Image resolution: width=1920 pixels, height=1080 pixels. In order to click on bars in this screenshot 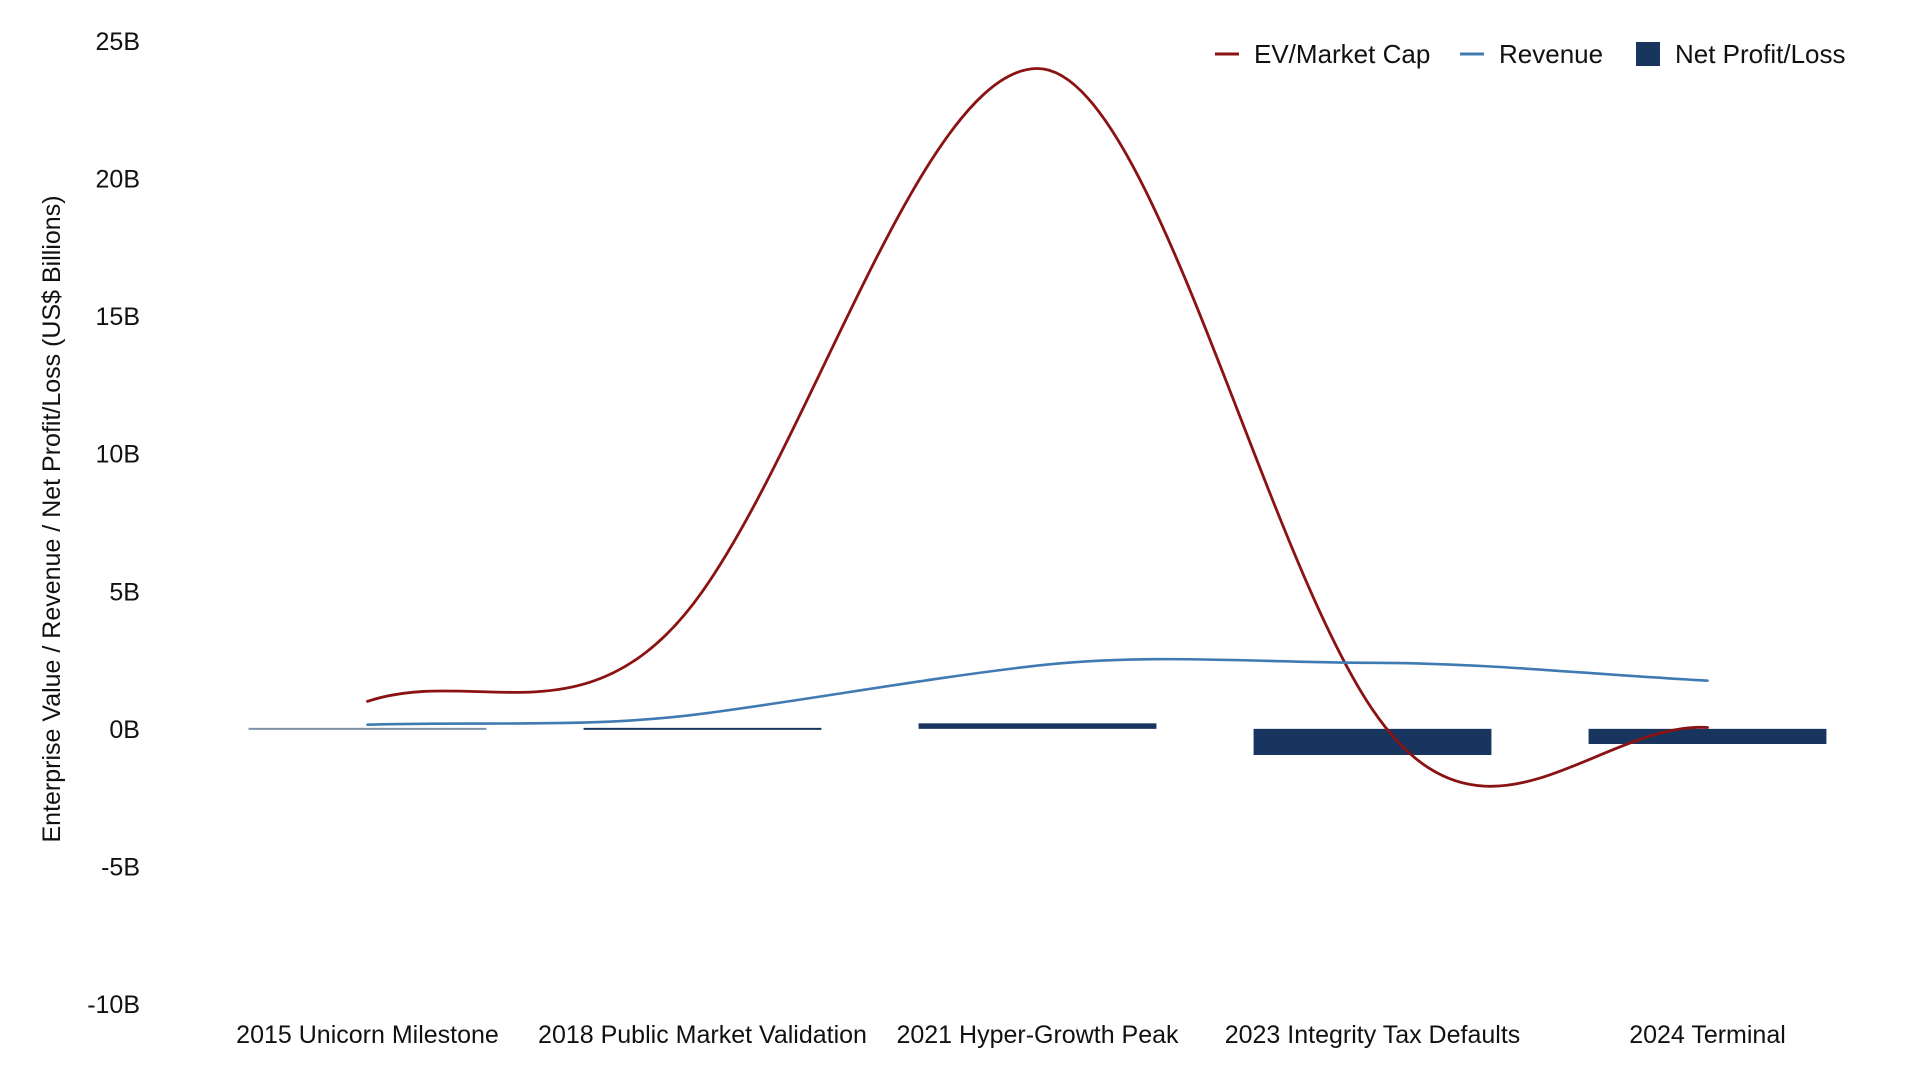, I will do `click(1037, 739)`.